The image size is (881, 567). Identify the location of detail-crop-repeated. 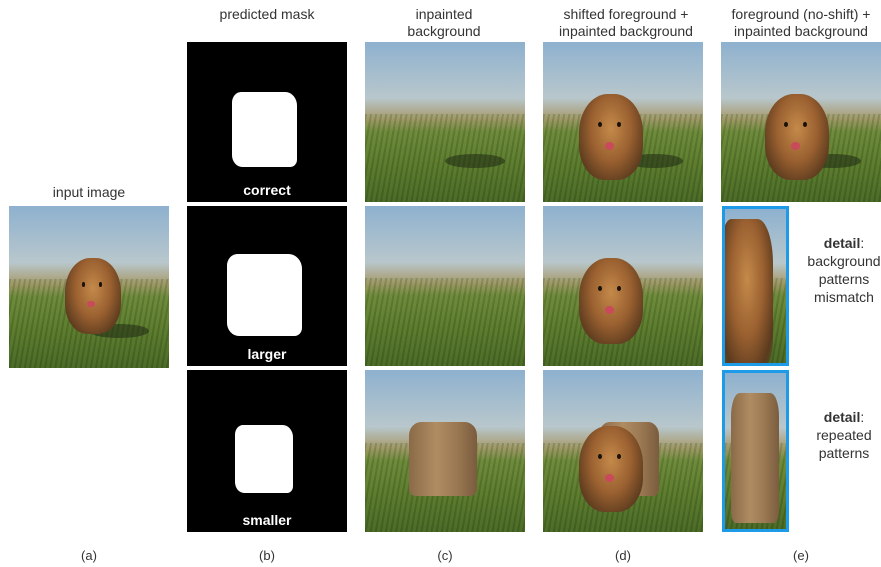
(755, 451).